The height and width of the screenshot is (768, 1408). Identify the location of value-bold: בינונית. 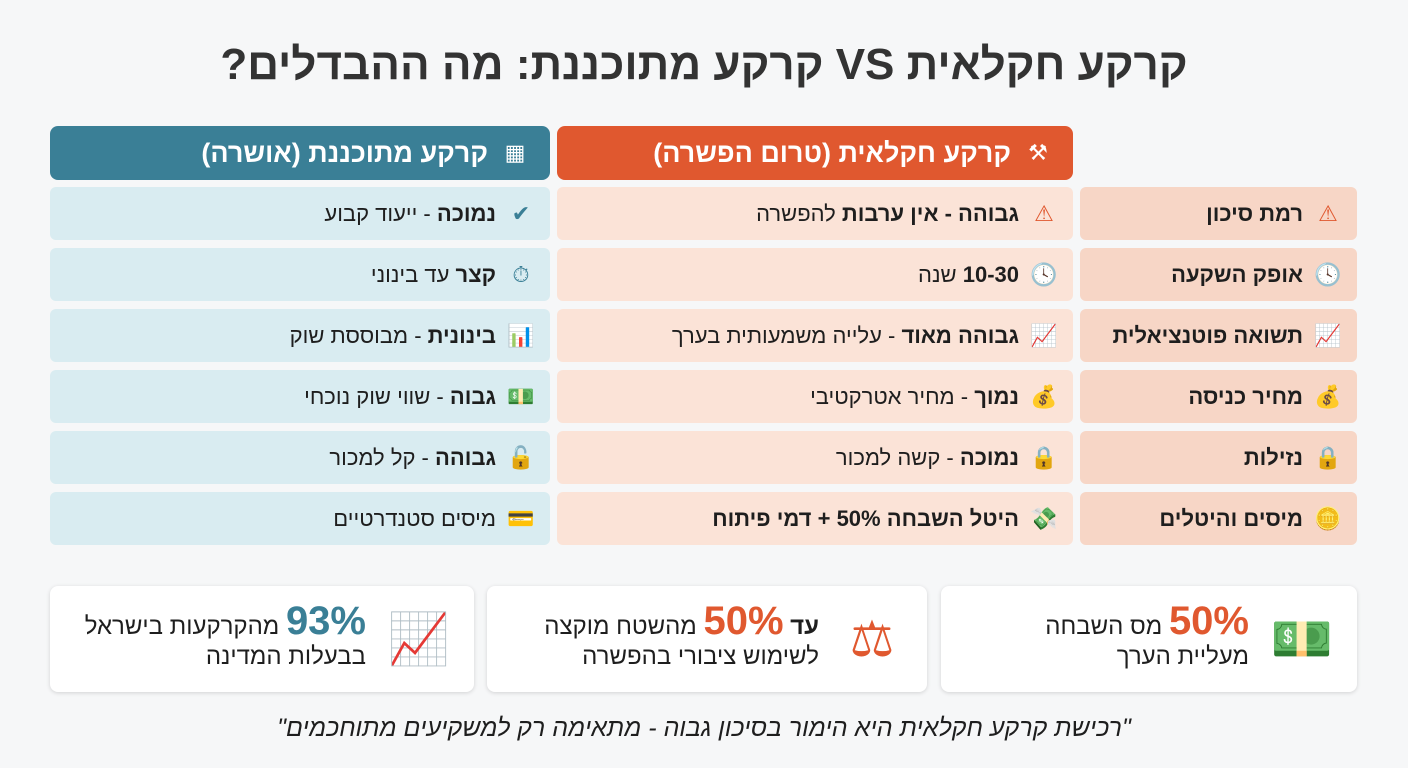
(461, 335).